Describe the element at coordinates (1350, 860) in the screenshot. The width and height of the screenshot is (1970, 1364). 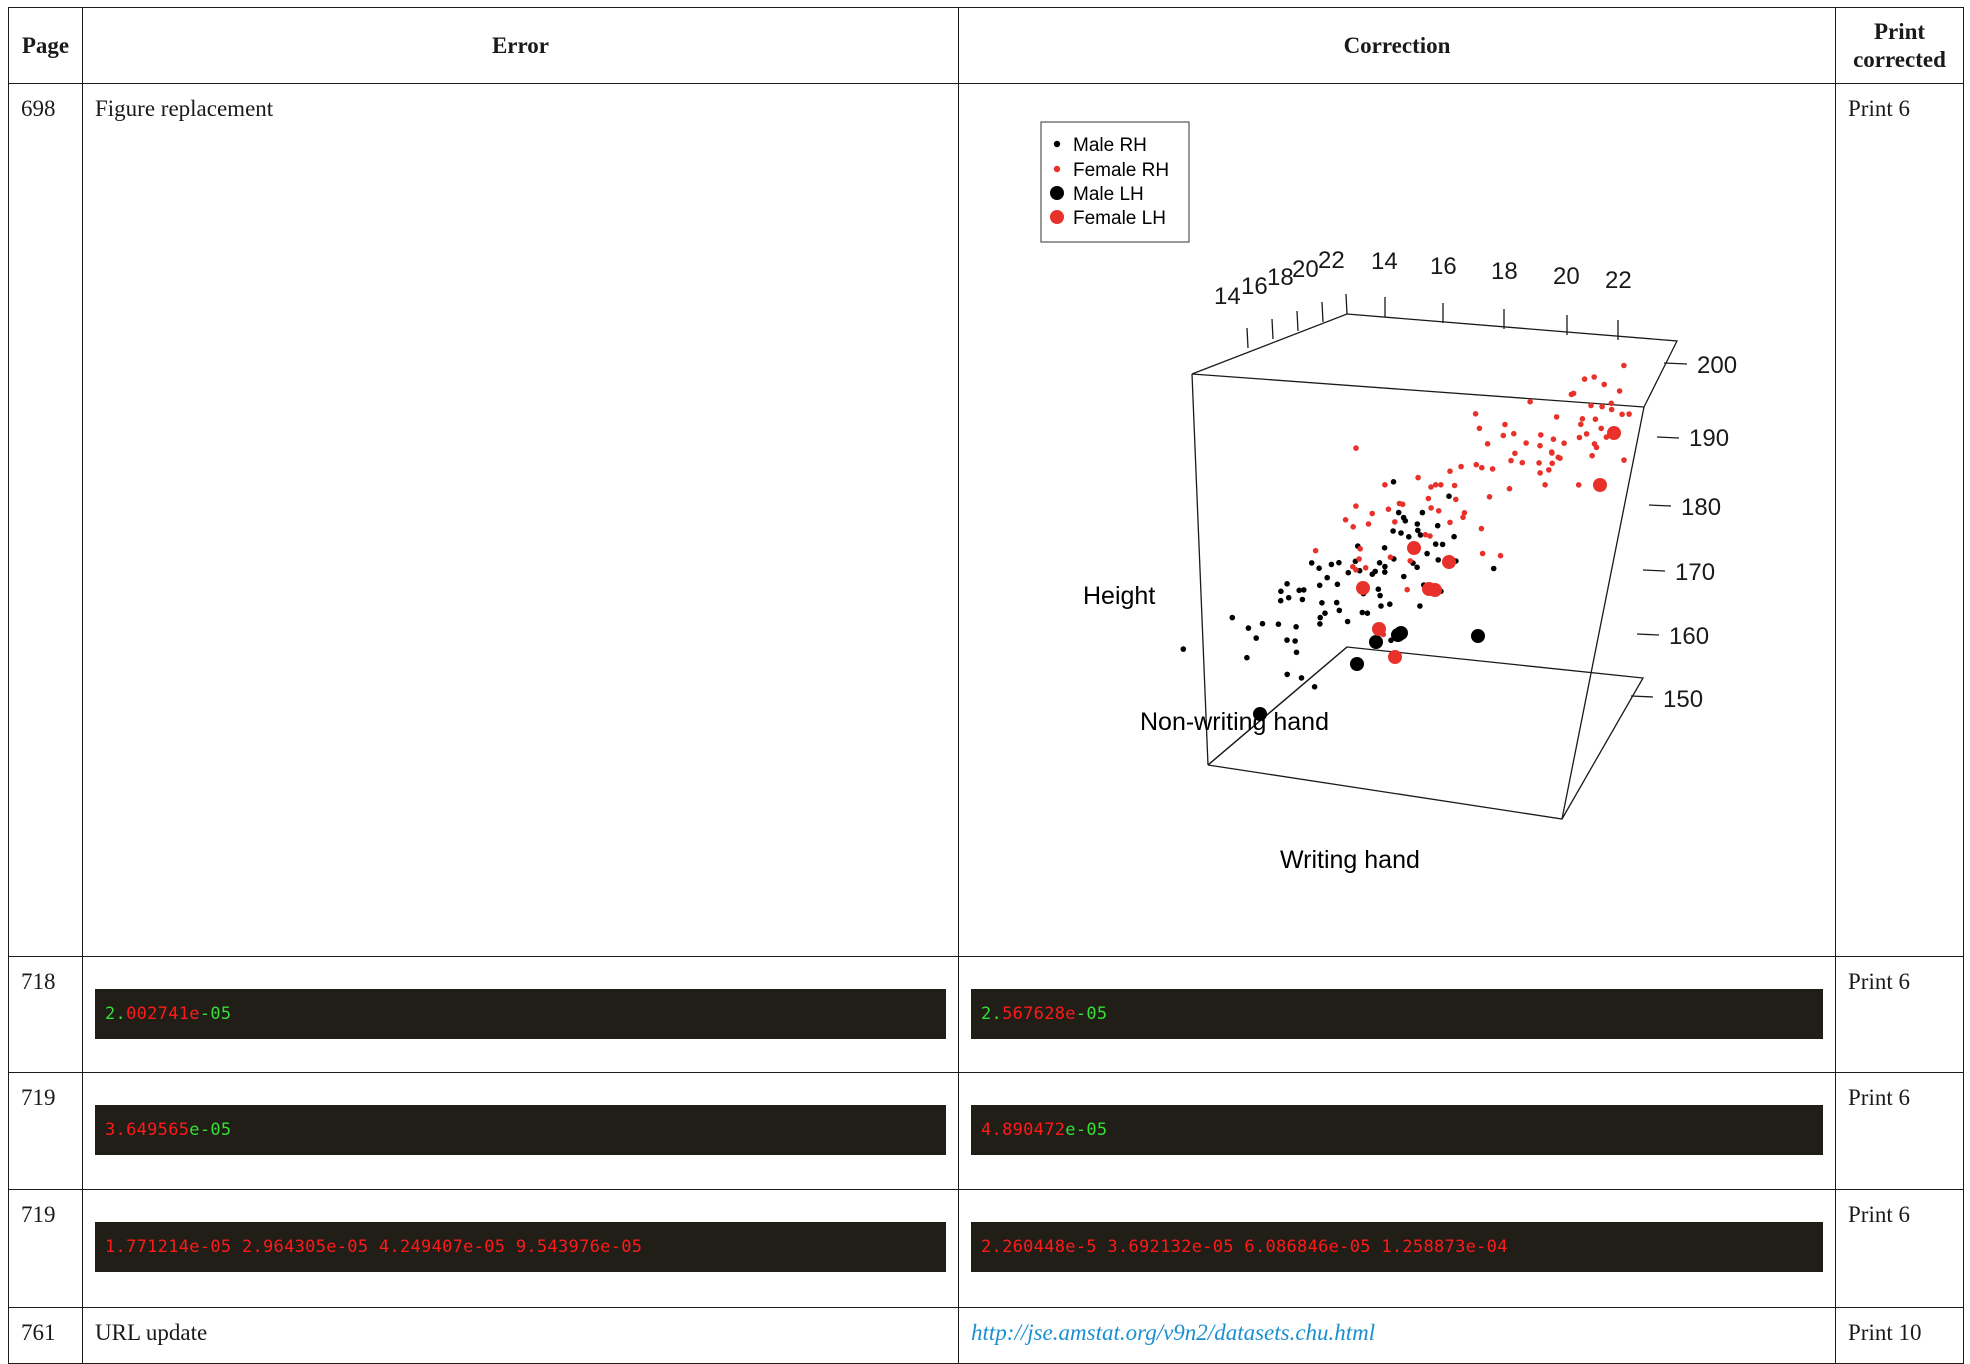
I see `axis-label-writing: Writing hand` at that location.